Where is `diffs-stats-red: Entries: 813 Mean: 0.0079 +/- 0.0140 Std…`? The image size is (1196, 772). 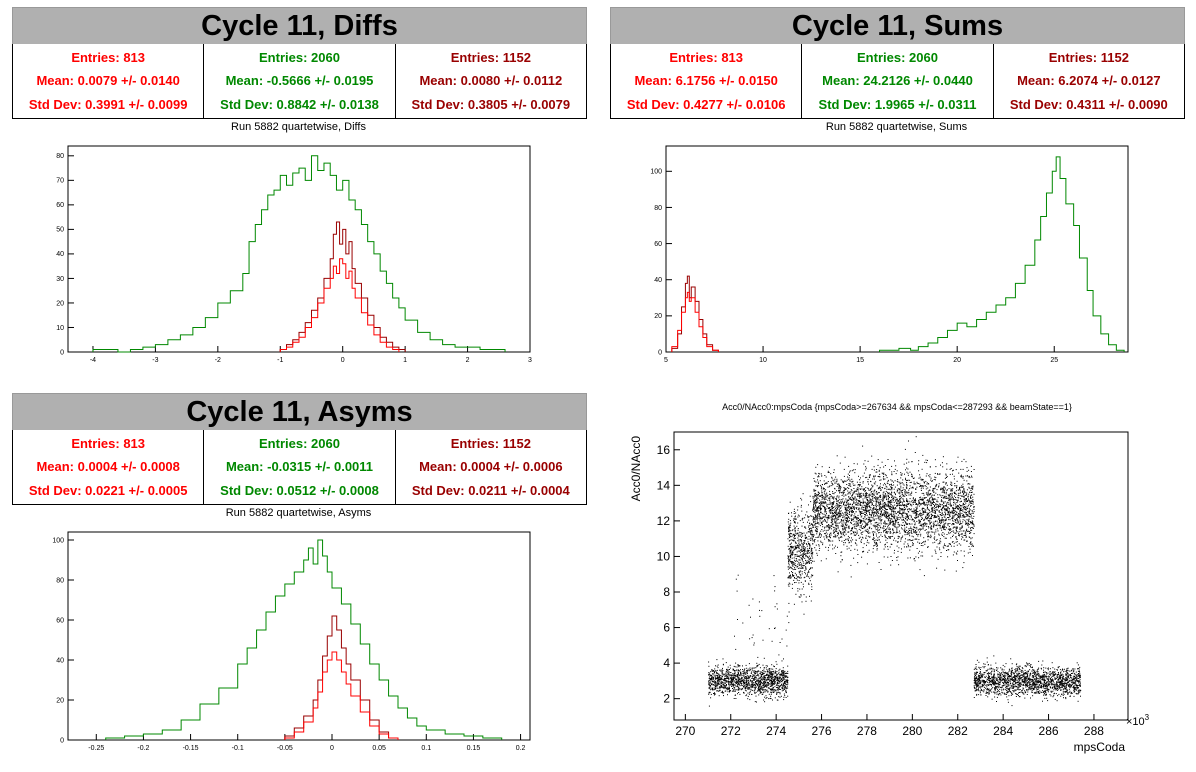
diffs-stats-red: Entries: 813 Mean: 0.0079 +/- 0.0140 Std… is located at coordinates (109, 81).